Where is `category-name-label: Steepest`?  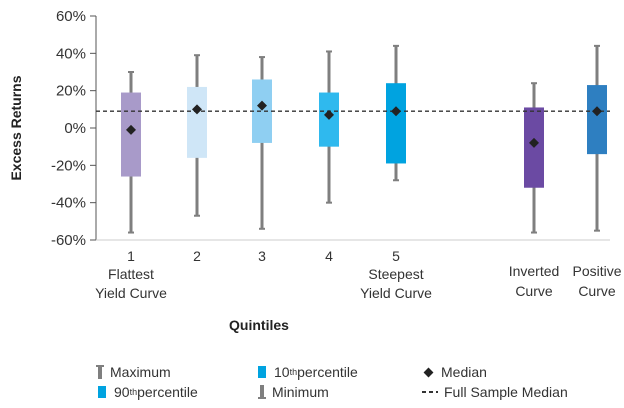
category-name-label: Steepest is located at coordinates (395, 274).